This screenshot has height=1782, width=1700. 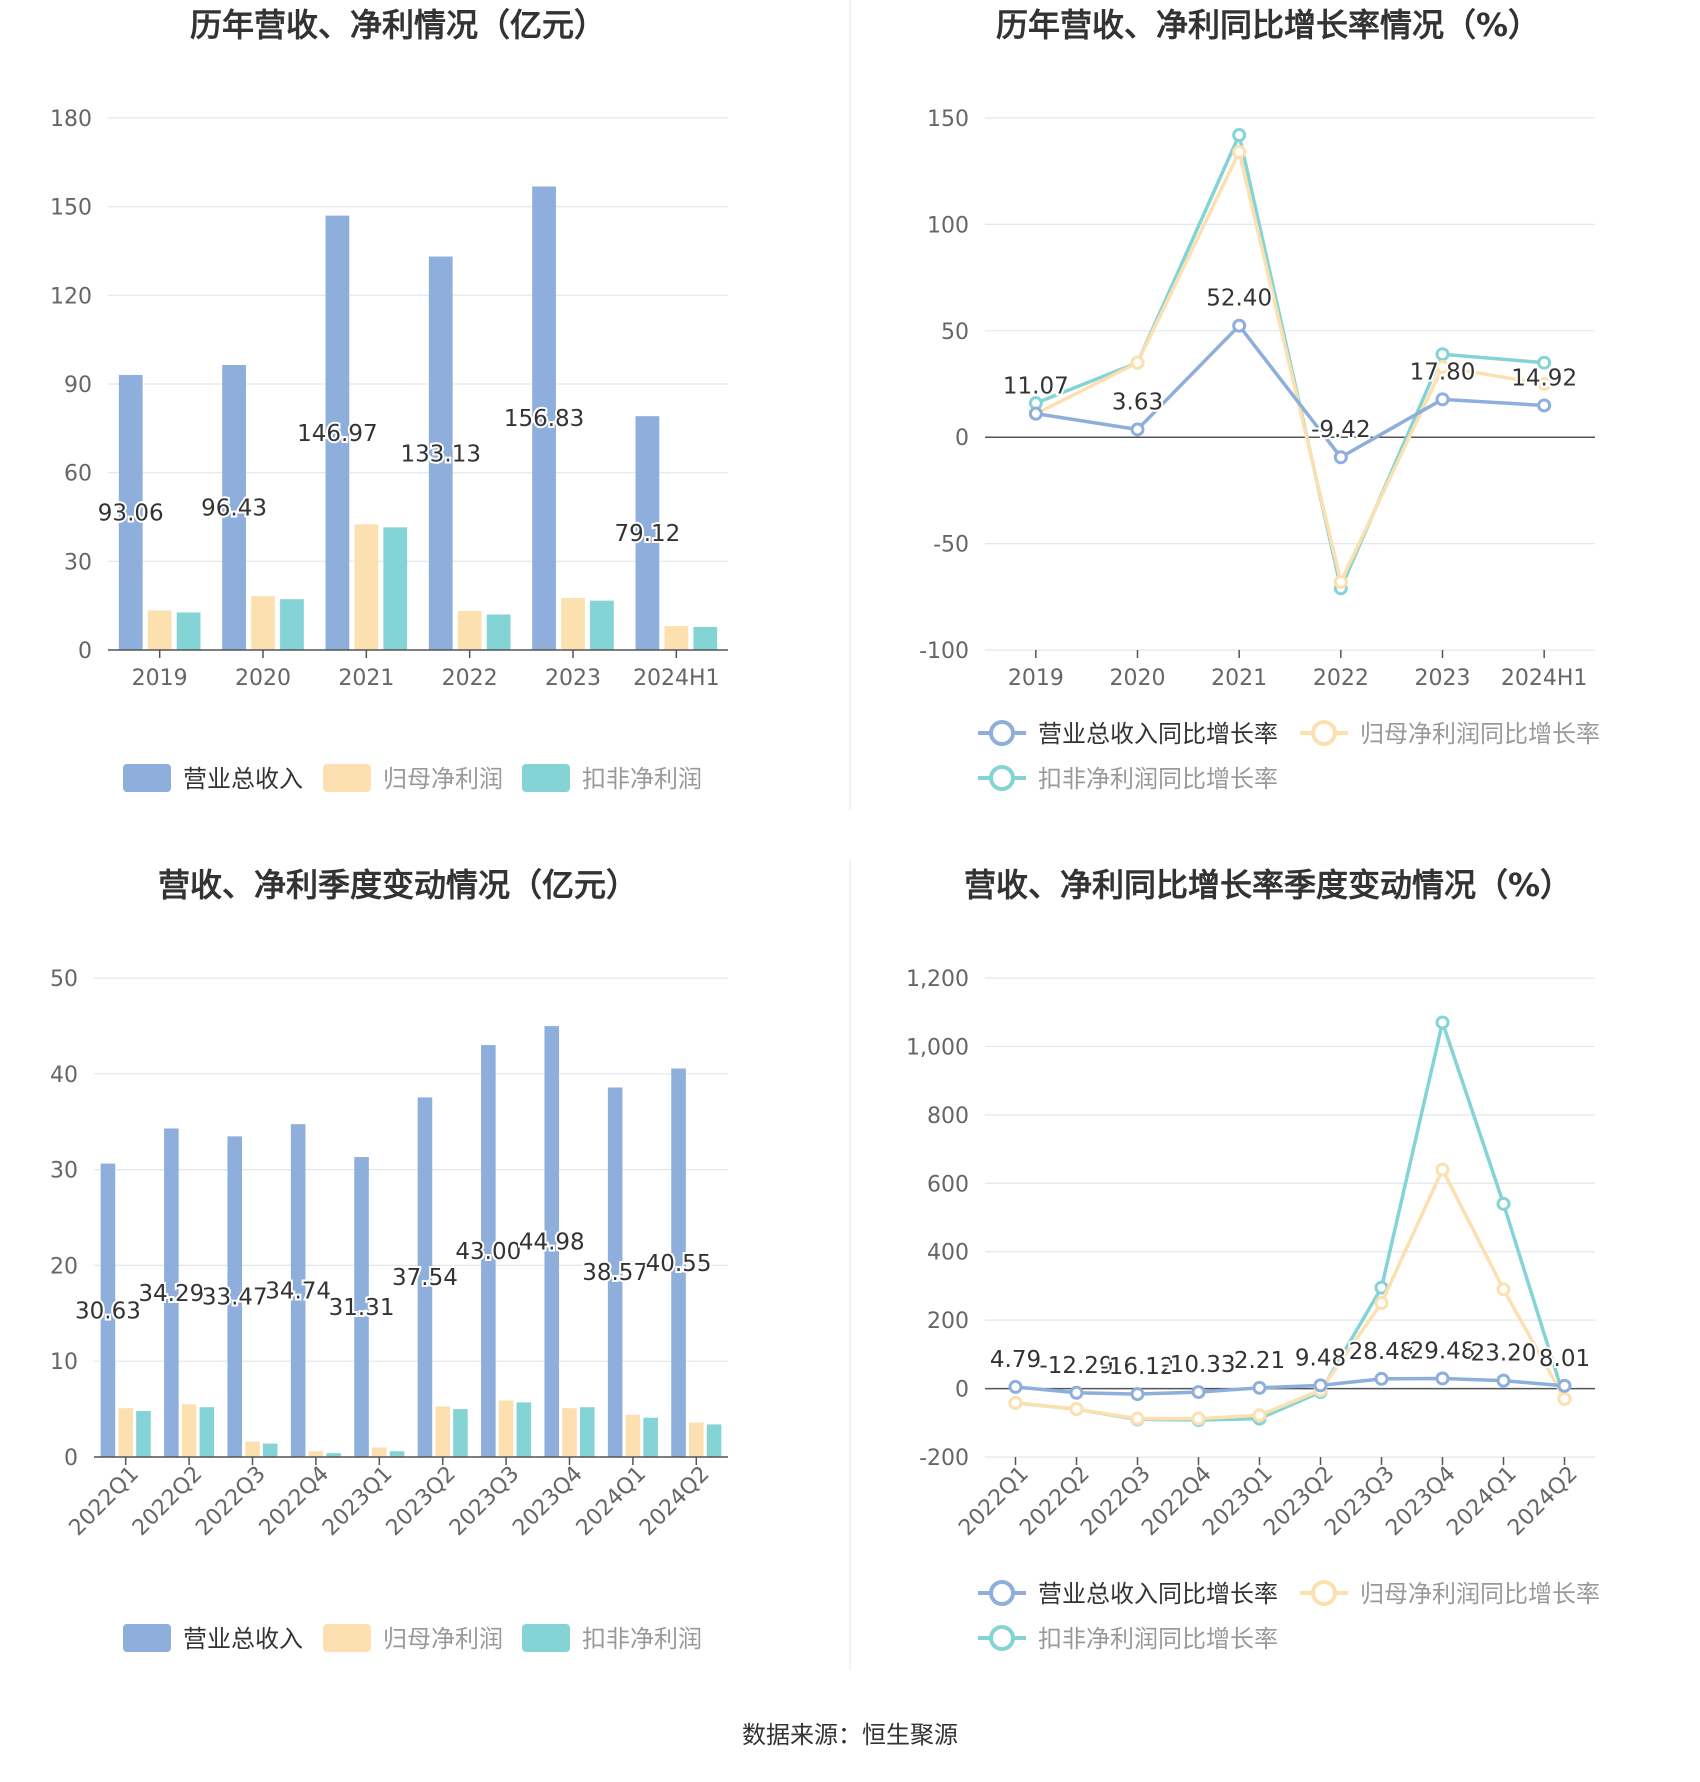 I want to click on y-tick-label: 10, so click(x=64, y=1362).